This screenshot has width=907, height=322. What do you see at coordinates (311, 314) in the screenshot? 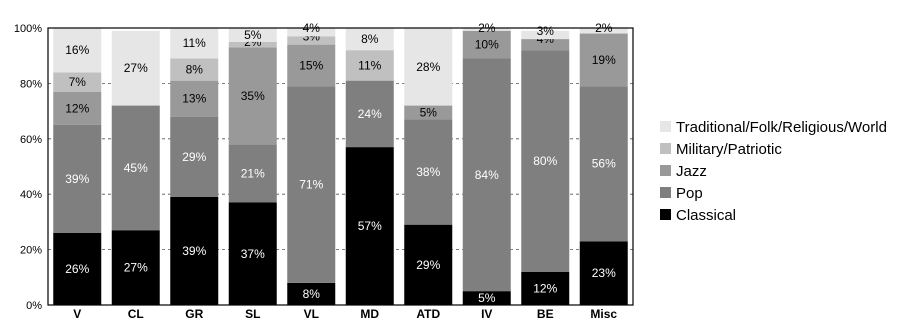
I see `x-tick-label-vl: VL` at bounding box center [311, 314].